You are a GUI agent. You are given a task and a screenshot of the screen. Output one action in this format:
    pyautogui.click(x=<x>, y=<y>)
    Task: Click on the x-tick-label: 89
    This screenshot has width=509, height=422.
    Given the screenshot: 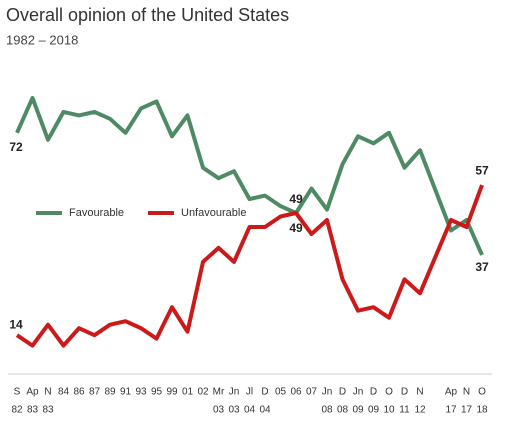 What is the action you would take?
    pyautogui.click(x=110, y=392)
    